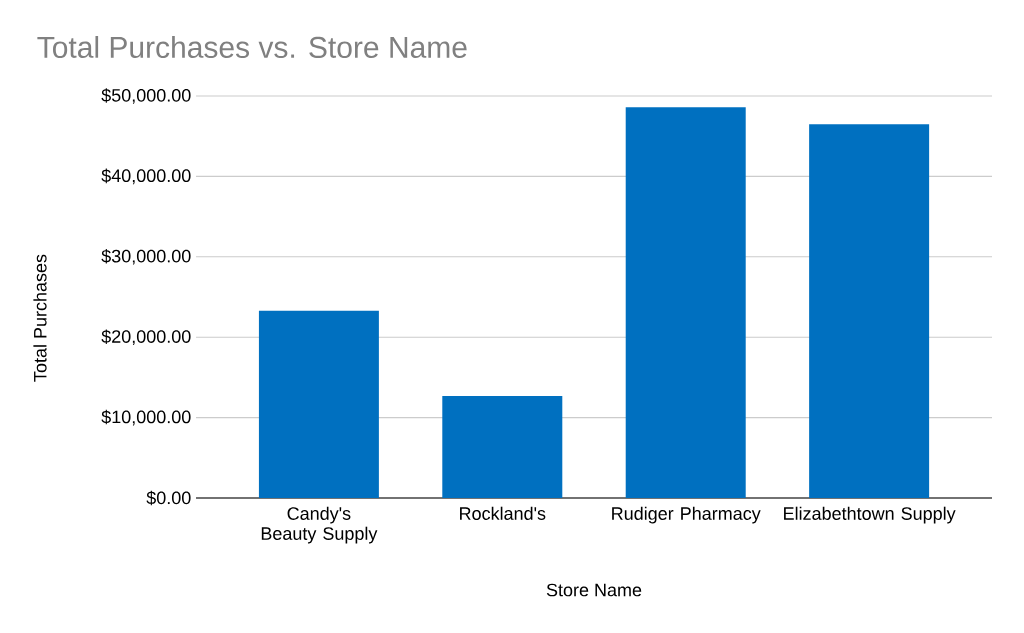 This screenshot has height=633, width=1024. Describe the element at coordinates (594, 590) in the screenshot. I see `x-axis-title: Store Name` at that location.